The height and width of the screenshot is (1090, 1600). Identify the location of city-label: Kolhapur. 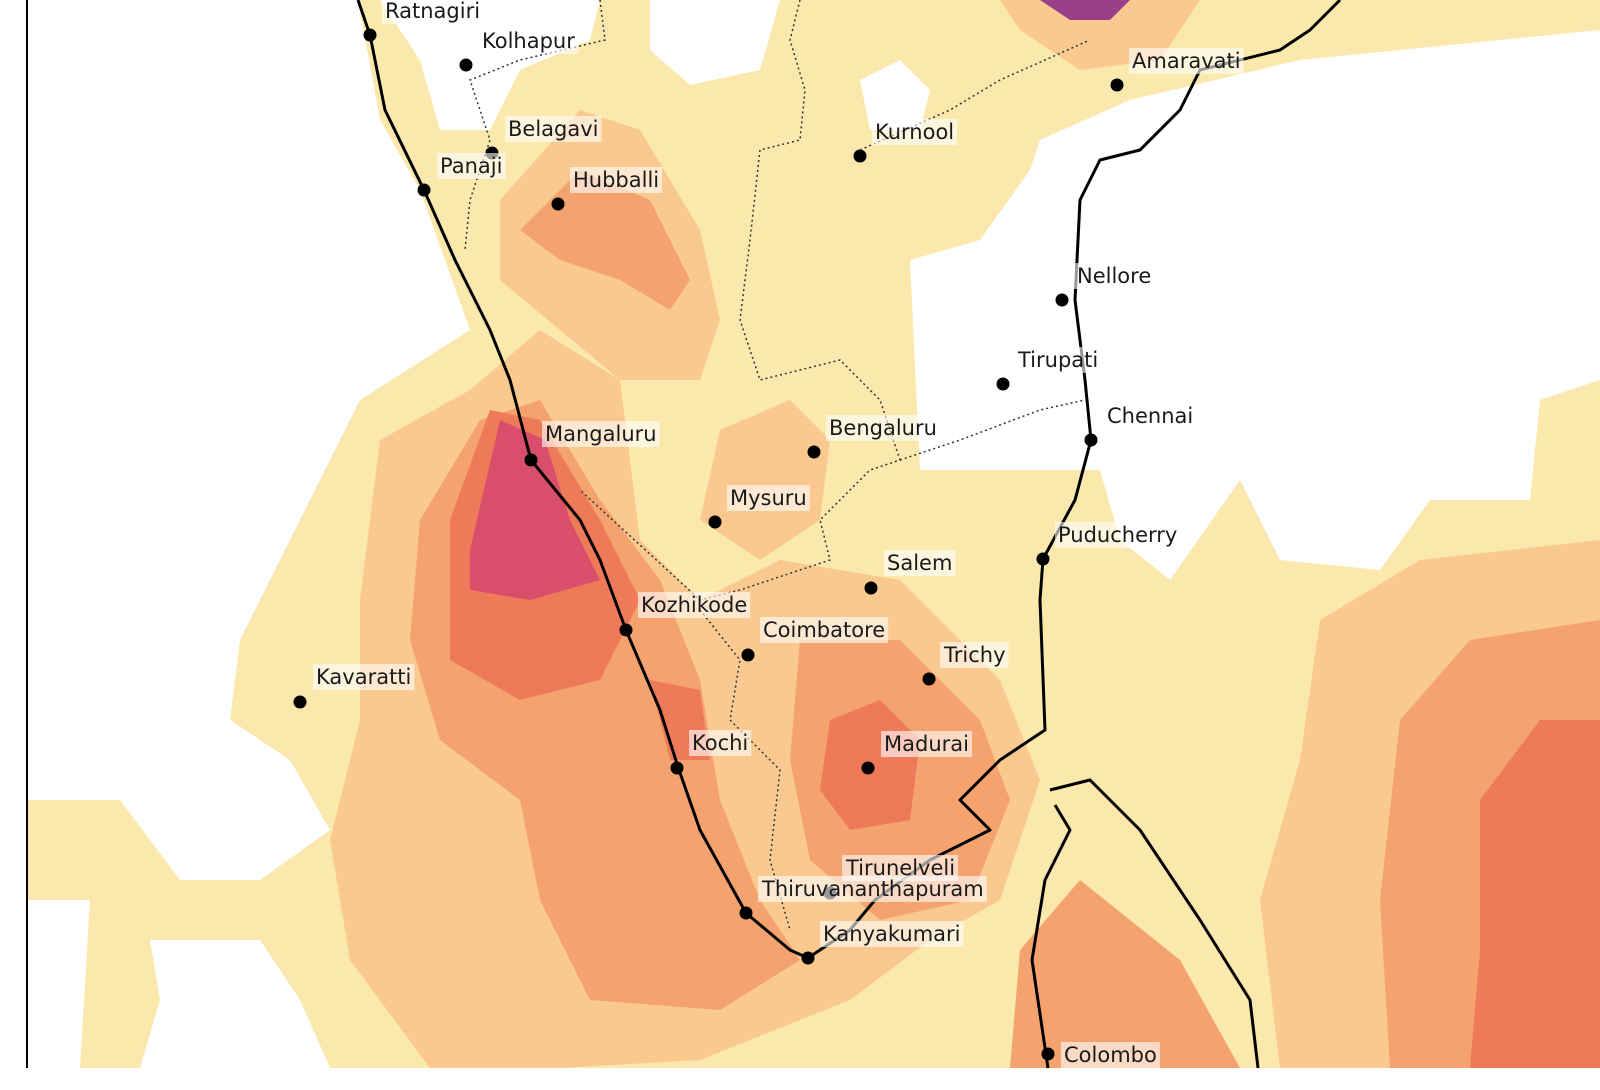
(528, 41).